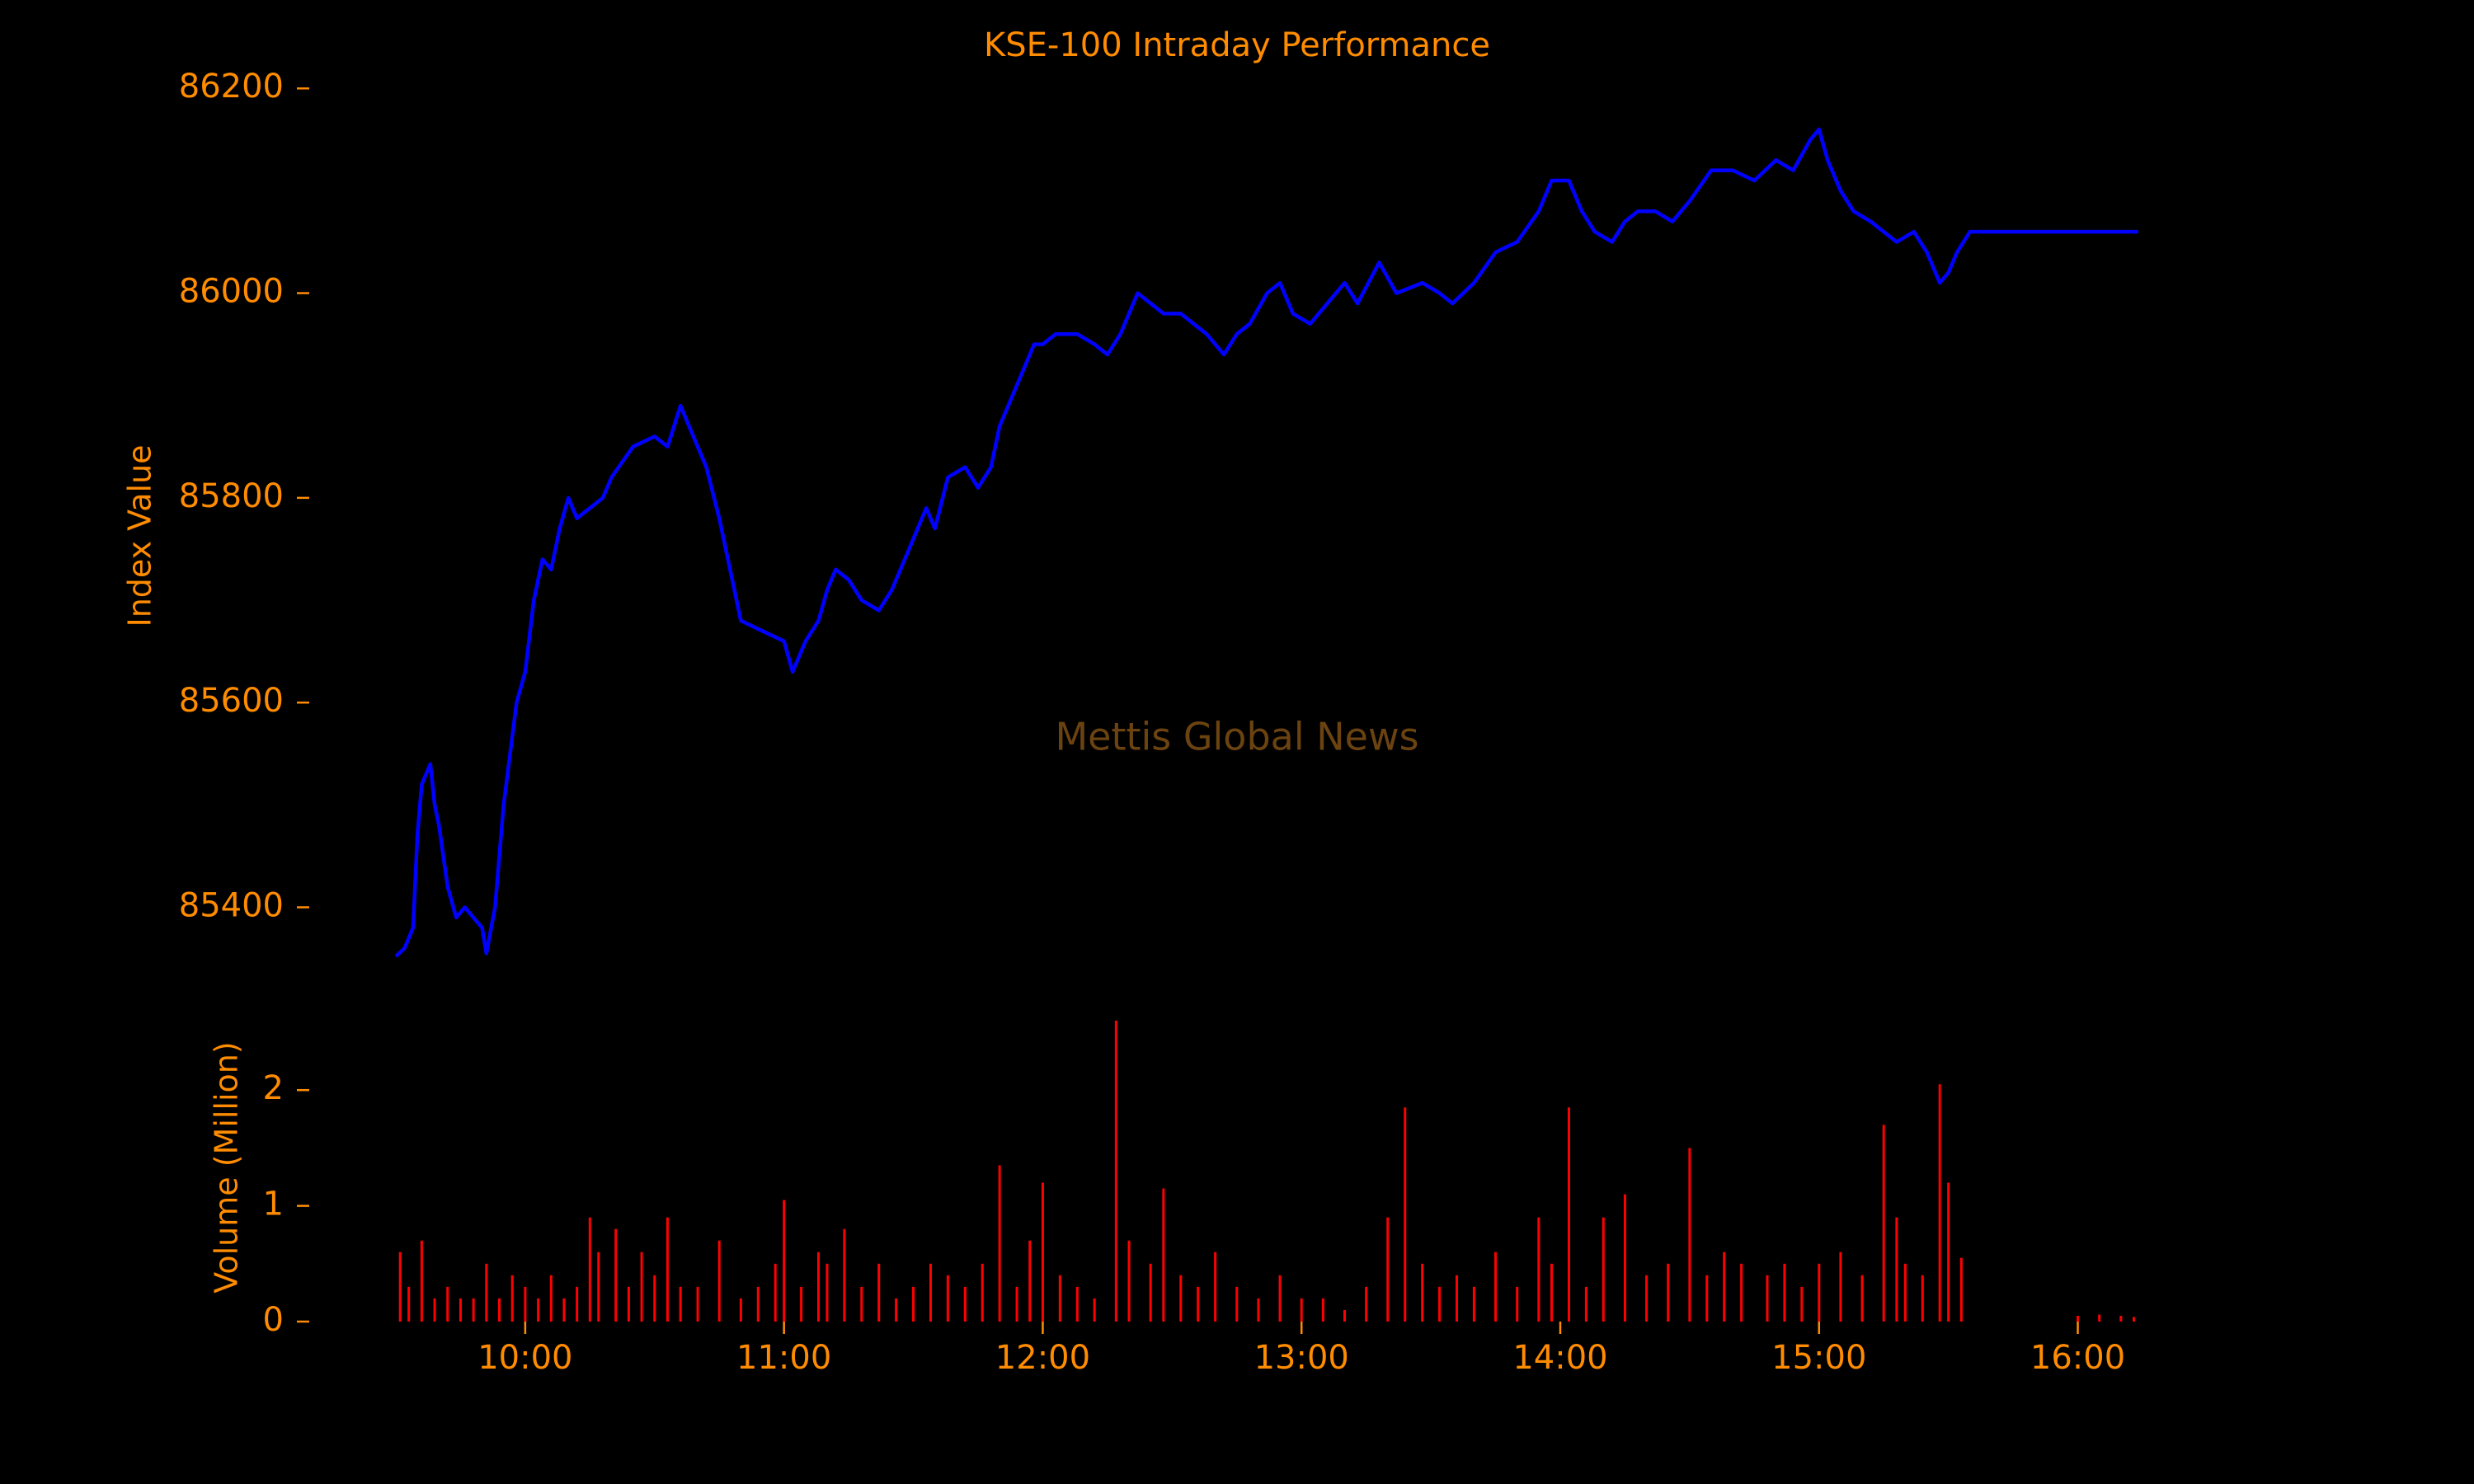  I want to click on x-tick-label: 15:00, so click(1818, 1358).